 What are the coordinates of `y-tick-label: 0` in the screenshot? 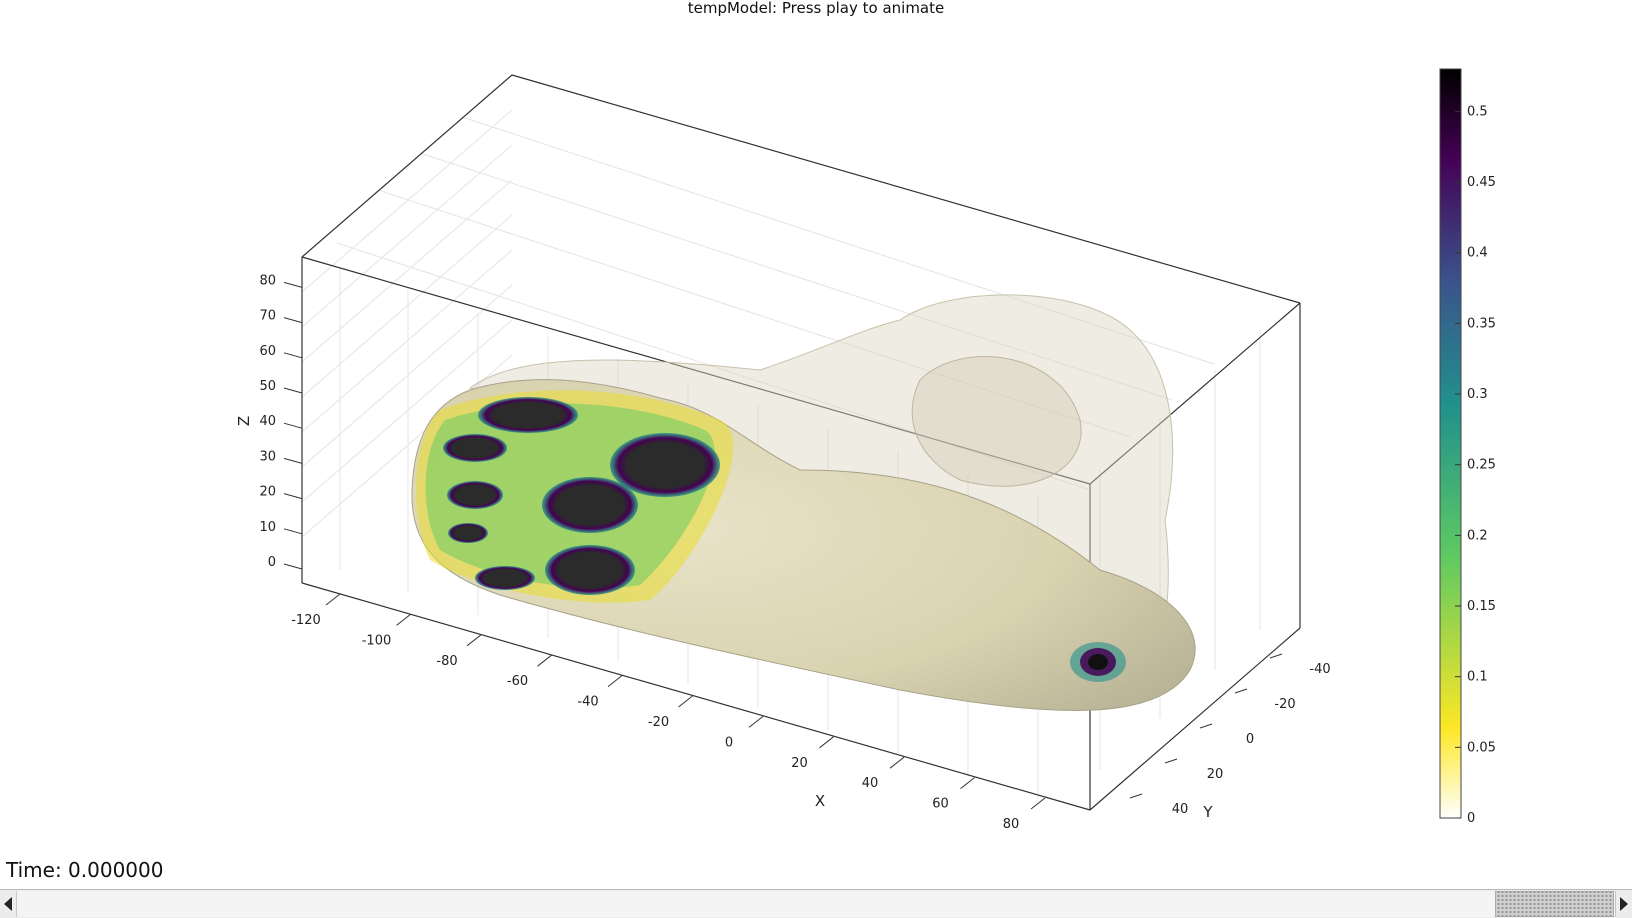 It's located at (1250, 739).